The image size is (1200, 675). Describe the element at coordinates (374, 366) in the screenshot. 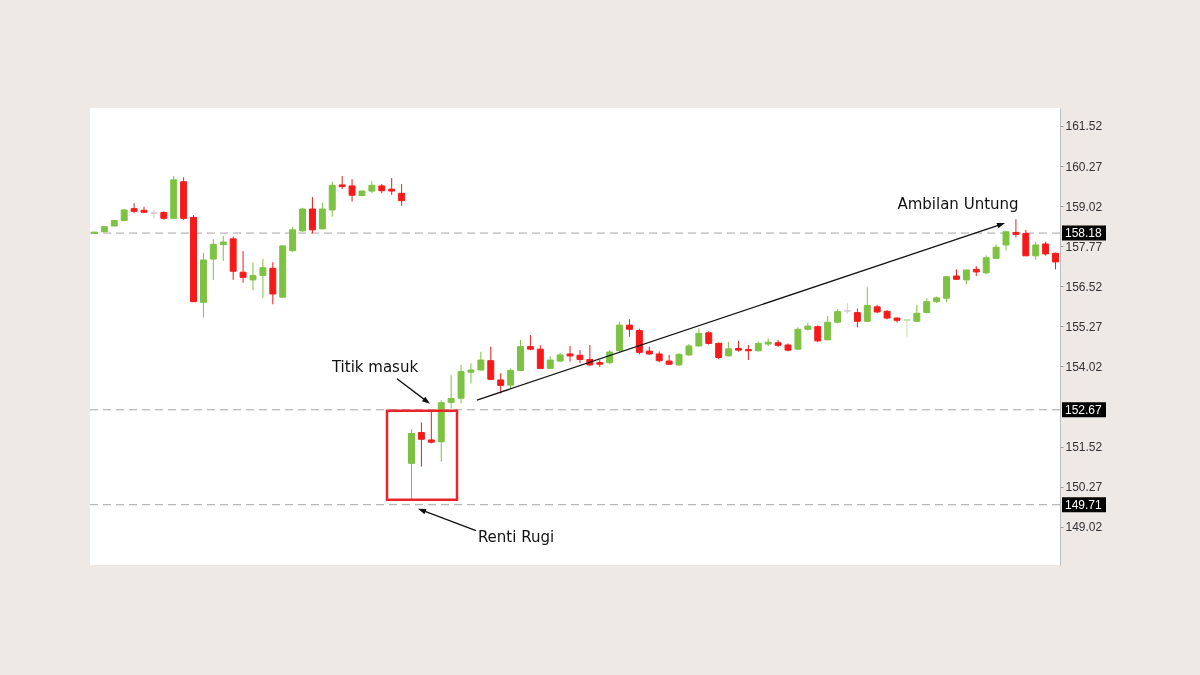

I see `annotation: Titik masuk` at that location.